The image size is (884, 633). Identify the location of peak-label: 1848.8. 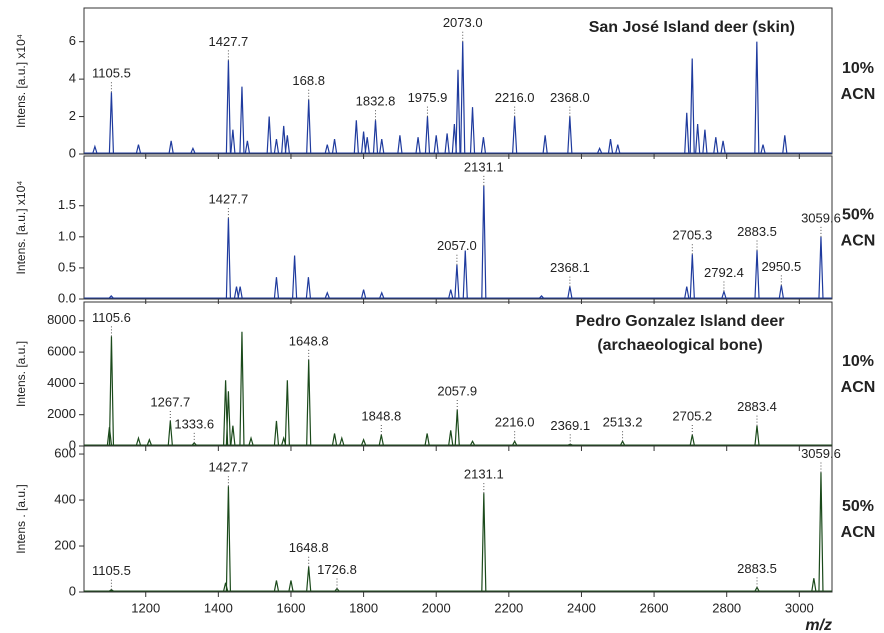
(381, 415).